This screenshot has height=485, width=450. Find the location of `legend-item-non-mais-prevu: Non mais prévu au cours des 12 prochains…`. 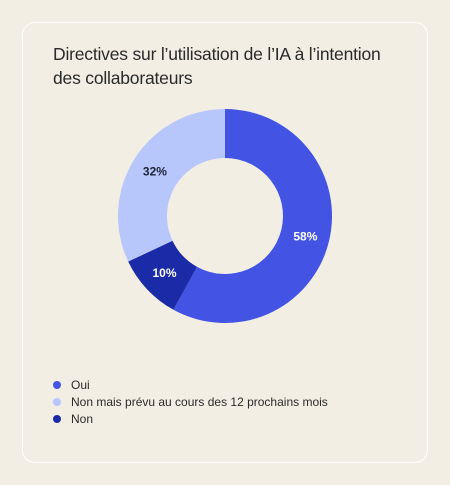

legend-item-non-mais-prevu: Non mais prévu au cours des 12 prochains… is located at coordinates (190, 401).